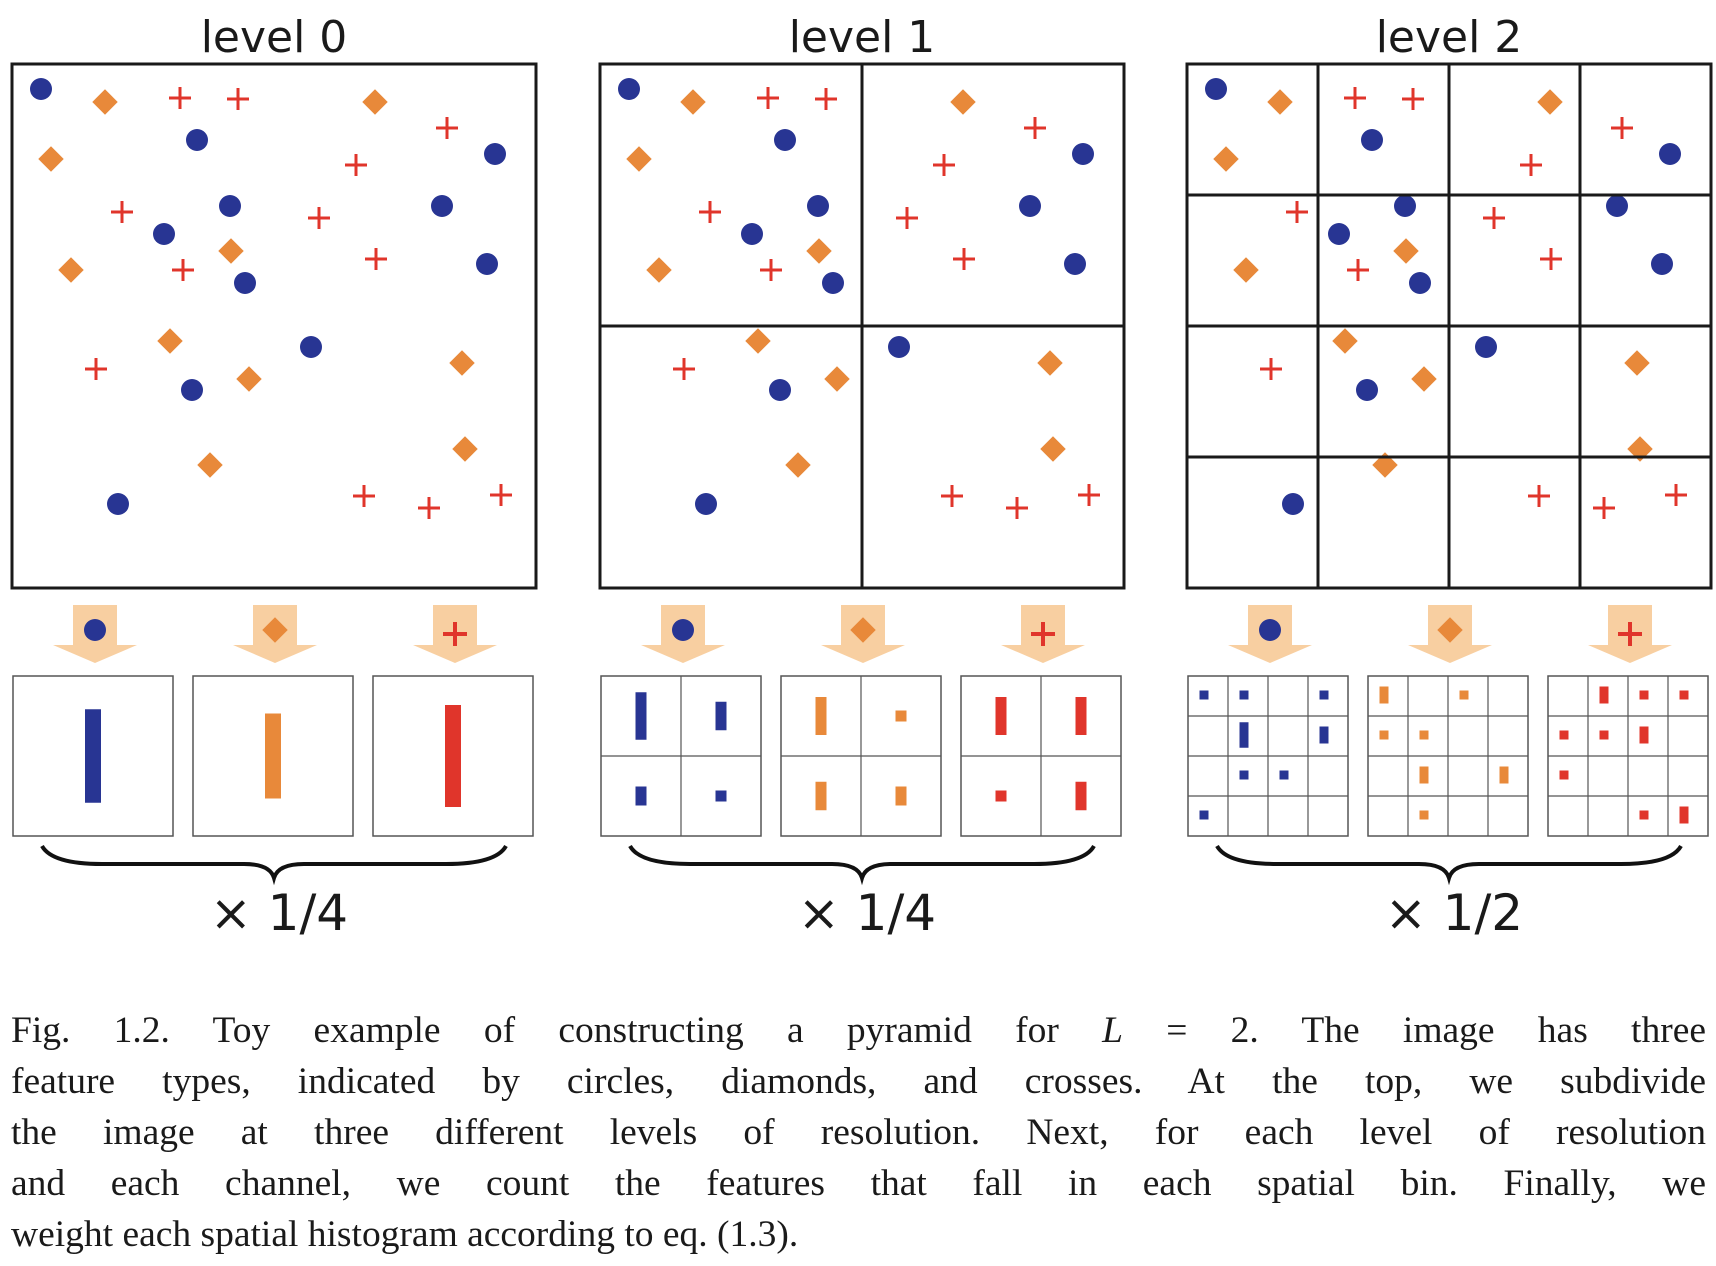 The width and height of the screenshot is (1716, 1266). What do you see at coordinates (1449, 865) in the screenshot?
I see `curly-brace` at bounding box center [1449, 865].